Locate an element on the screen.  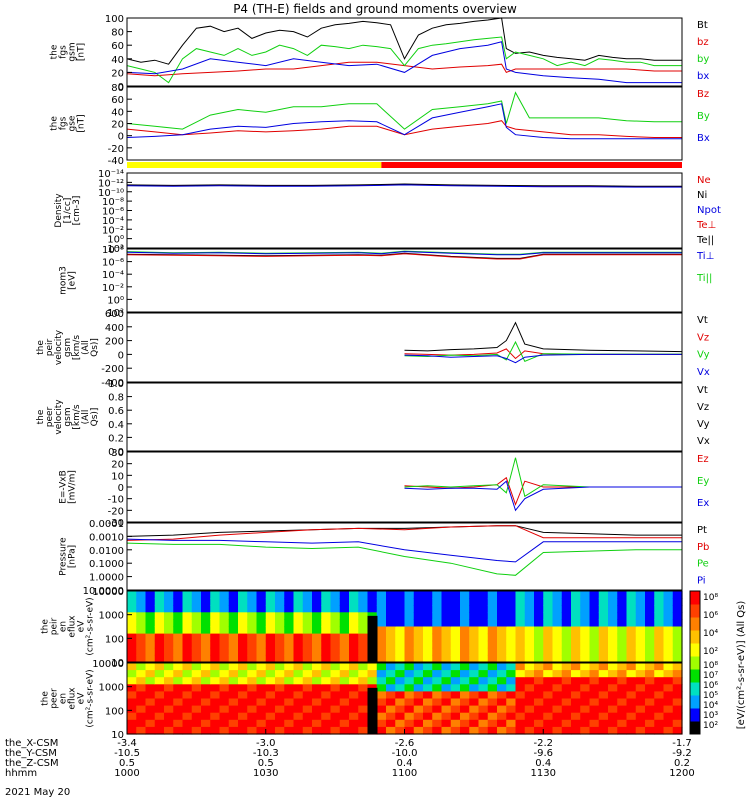
legend-Pi: Pi is located at coordinates (701, 580).